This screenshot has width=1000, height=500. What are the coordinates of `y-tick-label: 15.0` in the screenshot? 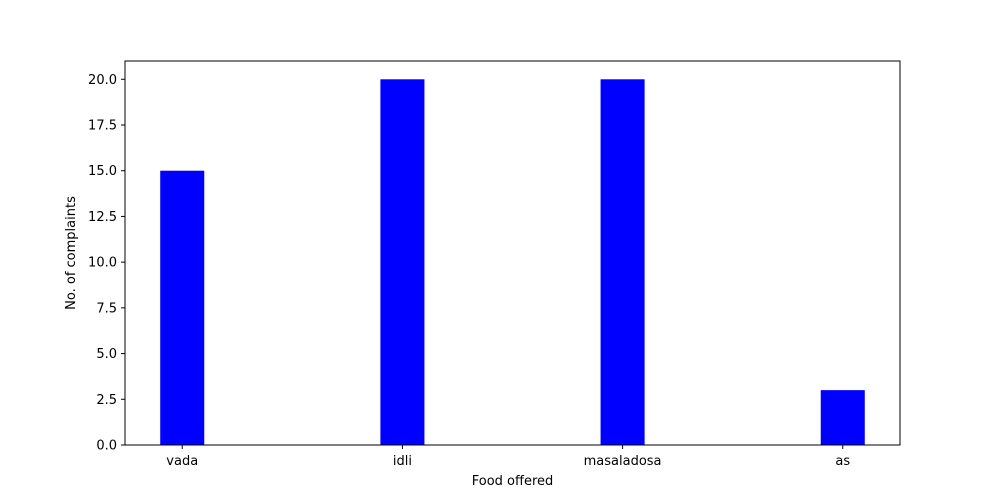 It's located at (102, 171).